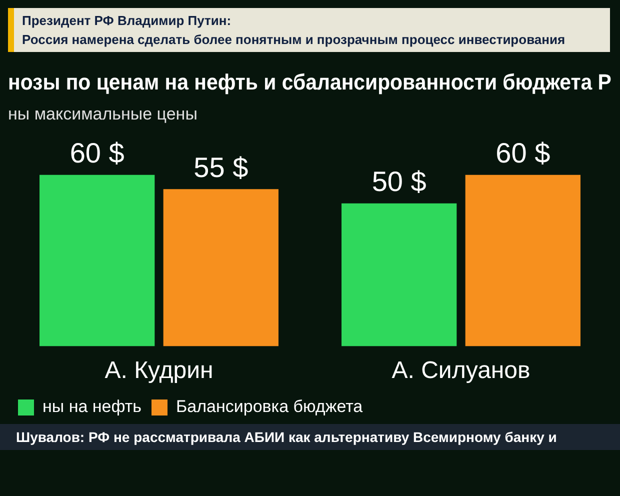  What do you see at coordinates (103, 114) in the screenshot?
I see `chart-subtitle: ны максимальные цены` at bounding box center [103, 114].